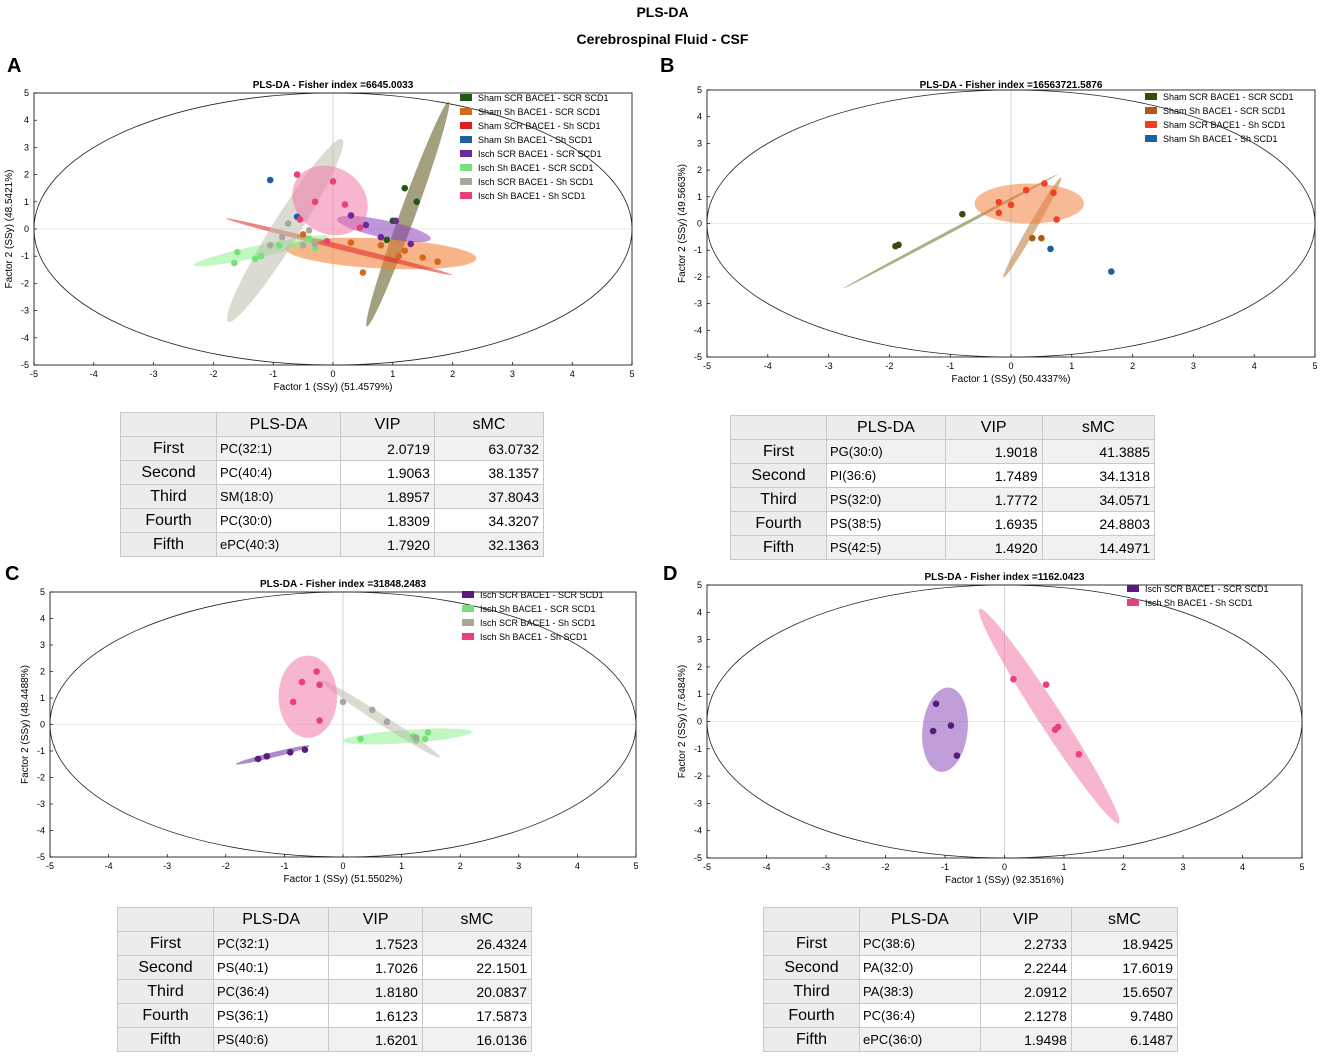 The height and width of the screenshot is (1057, 1325). I want to click on table-row: First PC(38:6) 2.2733 18.9425, so click(971, 943).